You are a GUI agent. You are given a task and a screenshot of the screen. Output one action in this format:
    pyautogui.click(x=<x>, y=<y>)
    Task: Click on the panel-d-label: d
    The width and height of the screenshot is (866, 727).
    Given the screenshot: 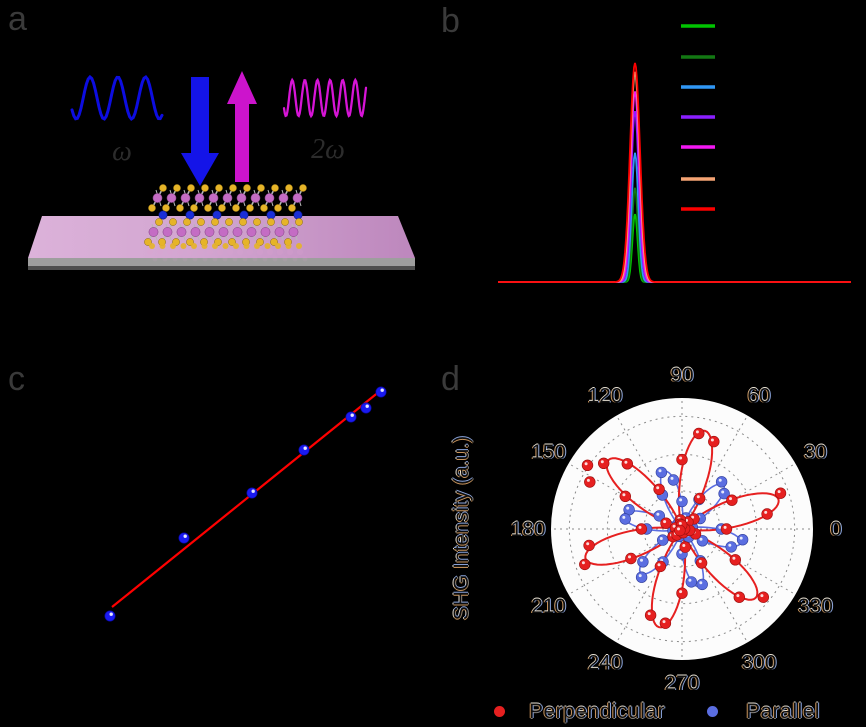 What is the action you would take?
    pyautogui.click(x=450, y=379)
    